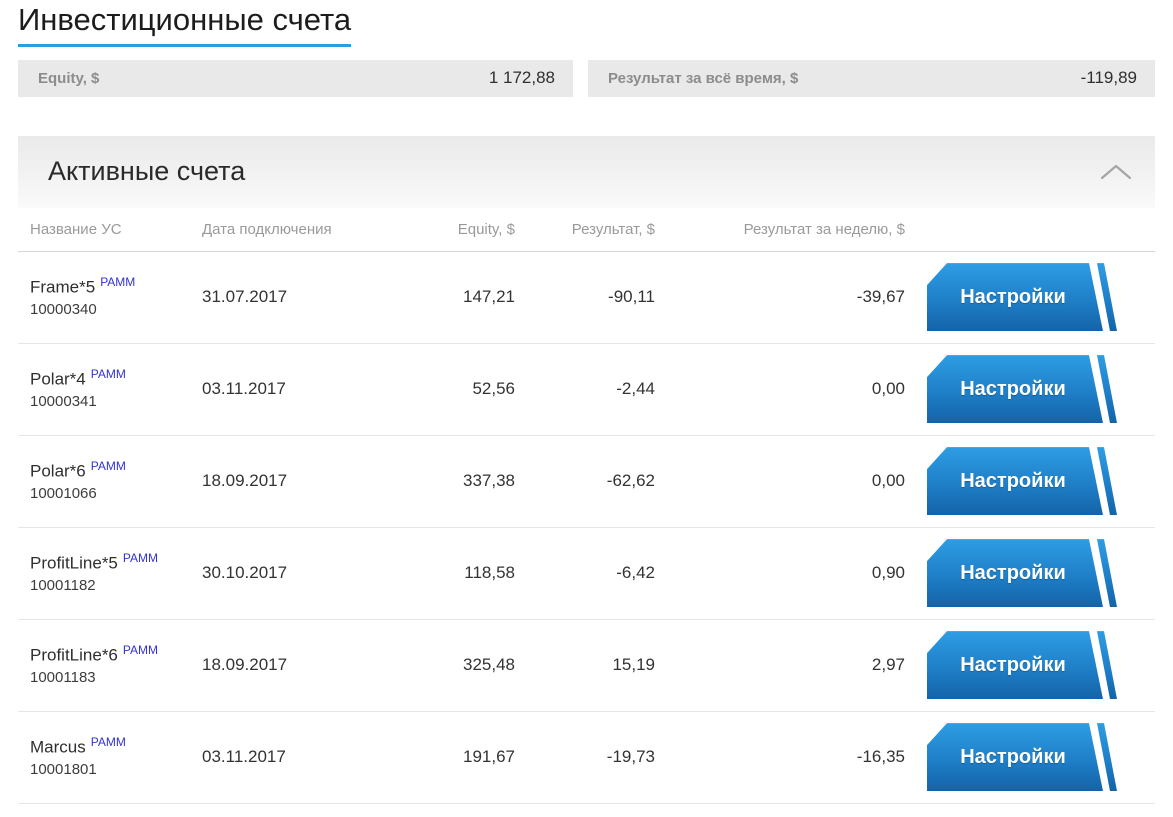  I want to click on equity-summary-bar: Equity, $ 1 172,88, so click(295, 78).